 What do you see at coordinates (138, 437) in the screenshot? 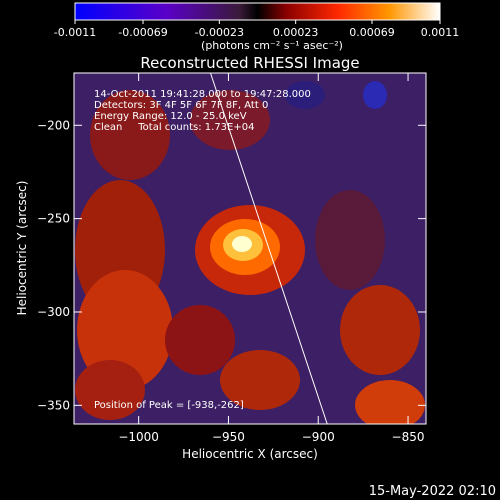
I see `x-tick-label: −1000` at bounding box center [138, 437].